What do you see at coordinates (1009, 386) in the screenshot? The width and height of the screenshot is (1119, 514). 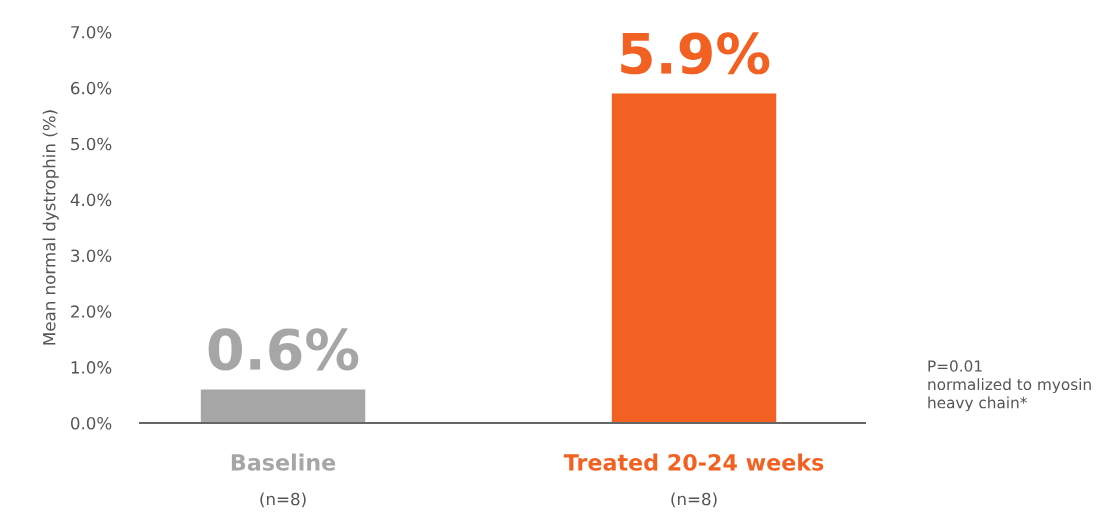 I see `text: P=0.01 normalized to myosin heavy chain*` at bounding box center [1009, 386].